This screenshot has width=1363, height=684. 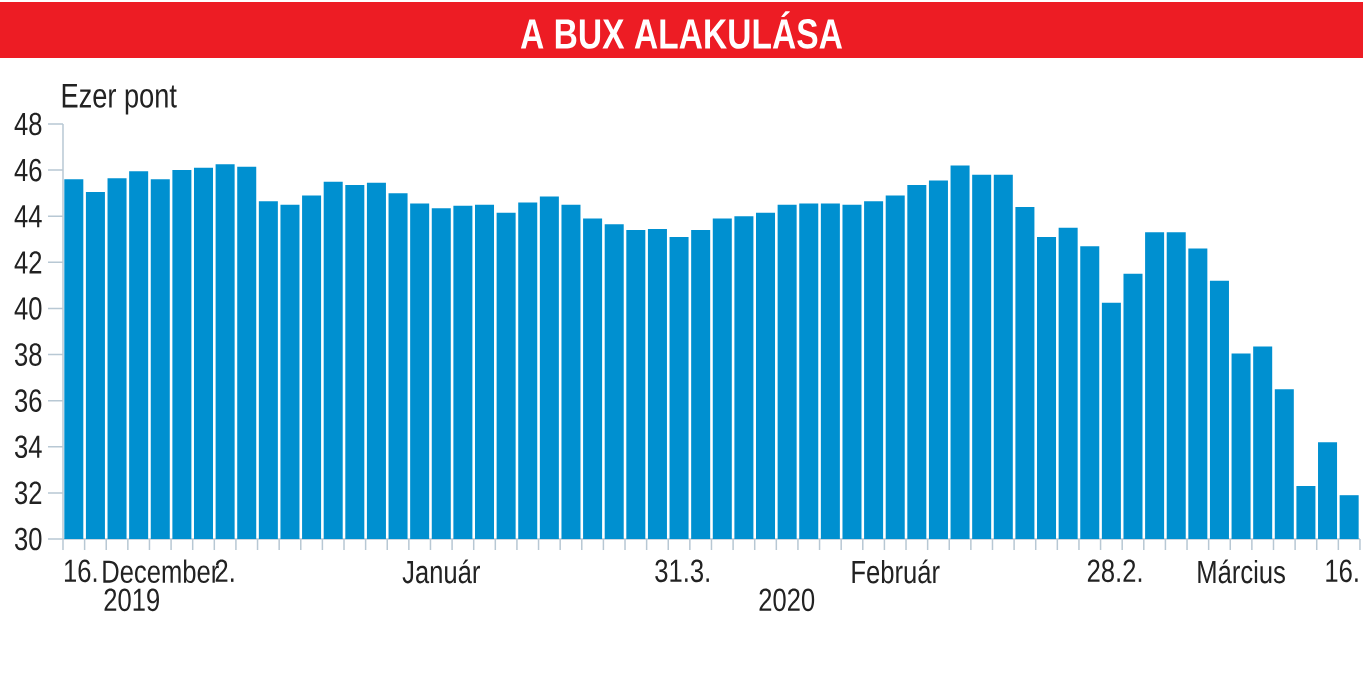 I want to click on x-tick-label: Március, so click(x=1241, y=571).